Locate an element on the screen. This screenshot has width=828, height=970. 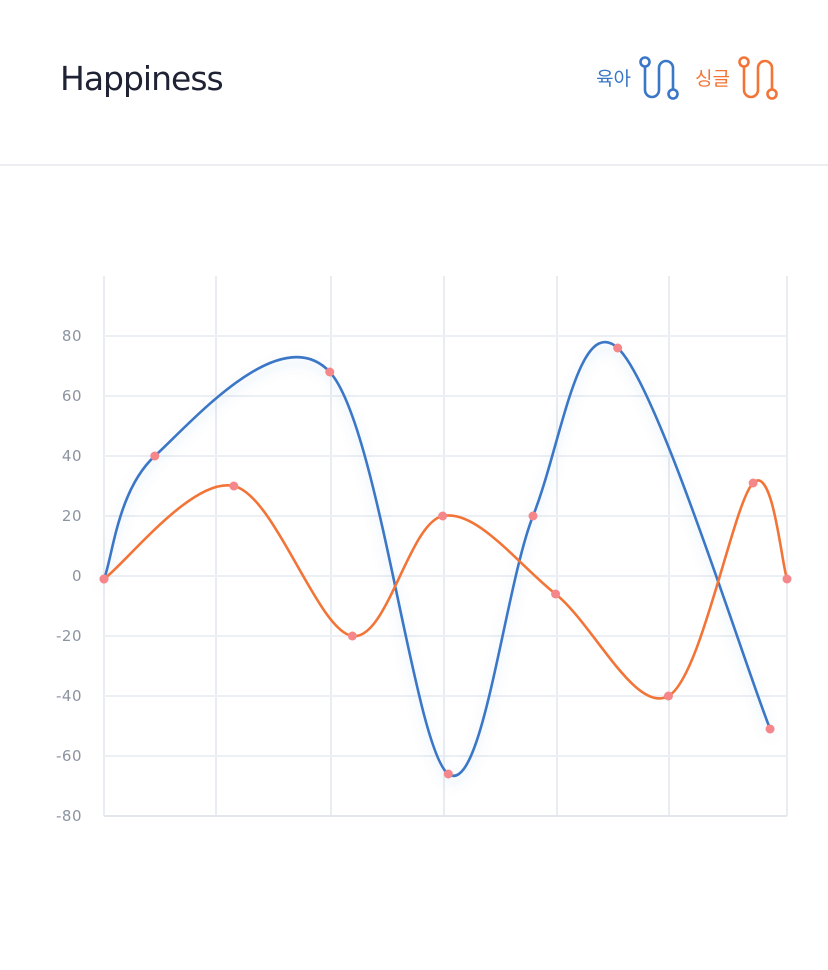
chart-legend: 육아 싱글 is located at coordinates (681, 79).